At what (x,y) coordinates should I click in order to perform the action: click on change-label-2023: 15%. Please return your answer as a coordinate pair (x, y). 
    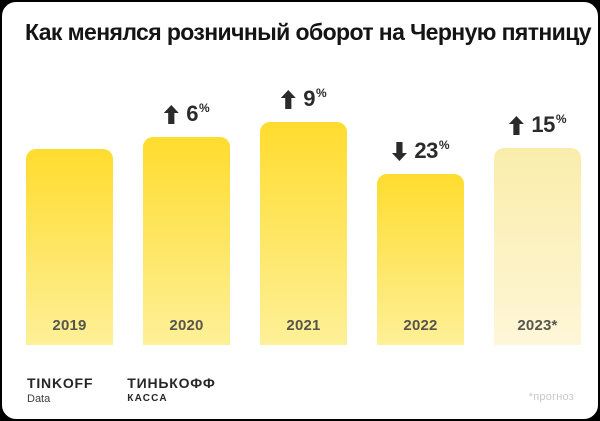
    Looking at the image, I should click on (537, 124).